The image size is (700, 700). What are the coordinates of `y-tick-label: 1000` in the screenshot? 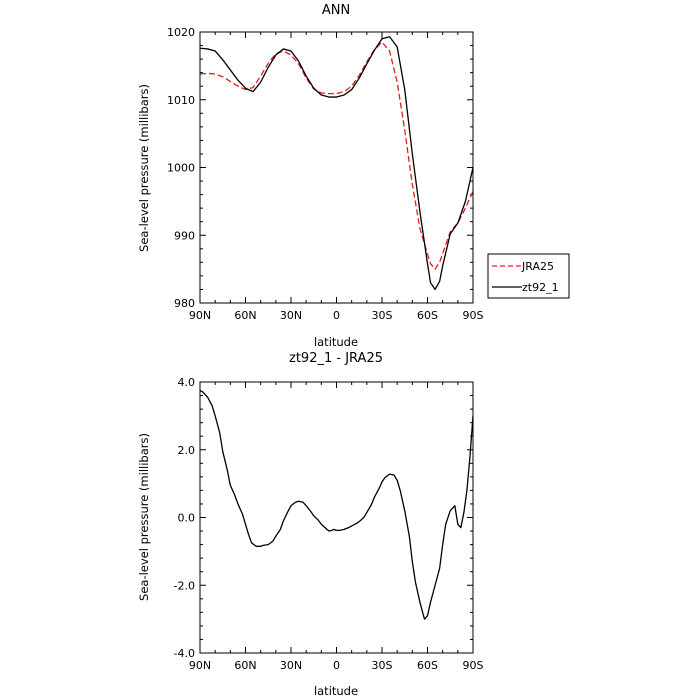 It's located at (181, 168).